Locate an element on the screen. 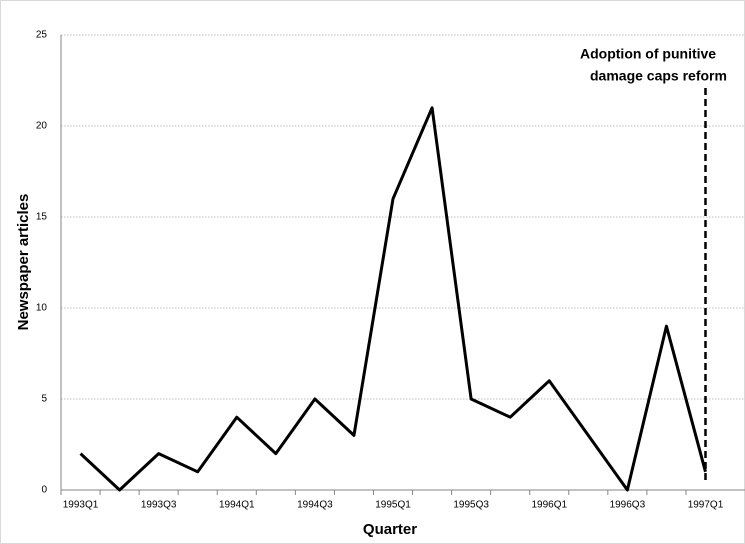 The width and height of the screenshot is (745, 544). x-tick-label: 1994Q3 is located at coordinates (315, 505).